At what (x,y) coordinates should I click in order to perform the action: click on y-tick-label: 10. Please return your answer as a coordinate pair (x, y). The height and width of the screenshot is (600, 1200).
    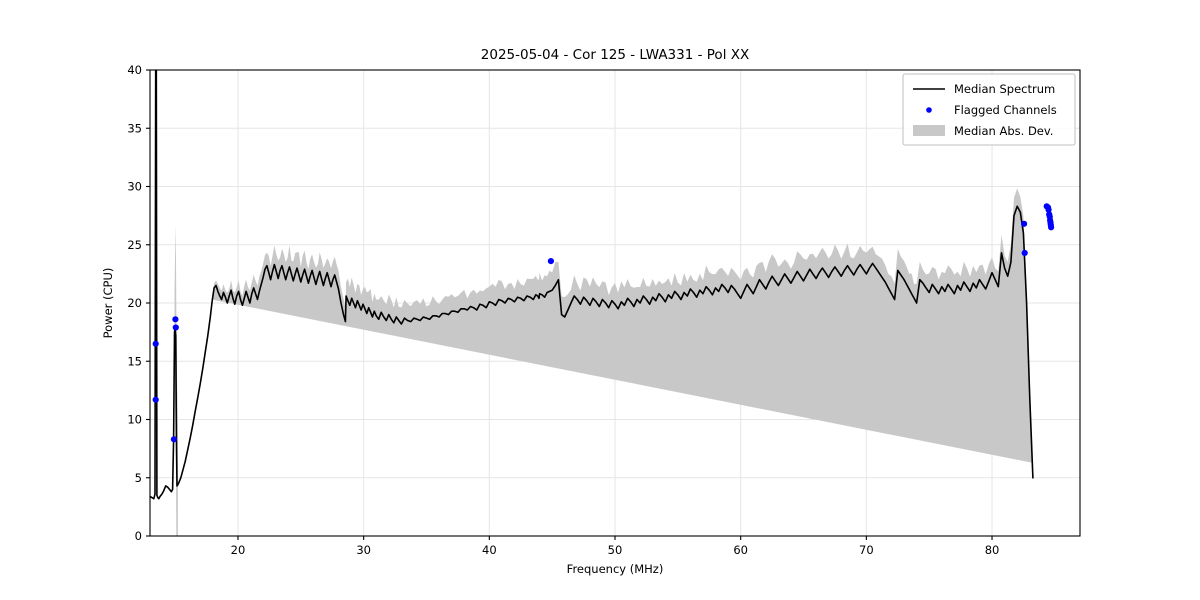
    Looking at the image, I should click on (134, 420).